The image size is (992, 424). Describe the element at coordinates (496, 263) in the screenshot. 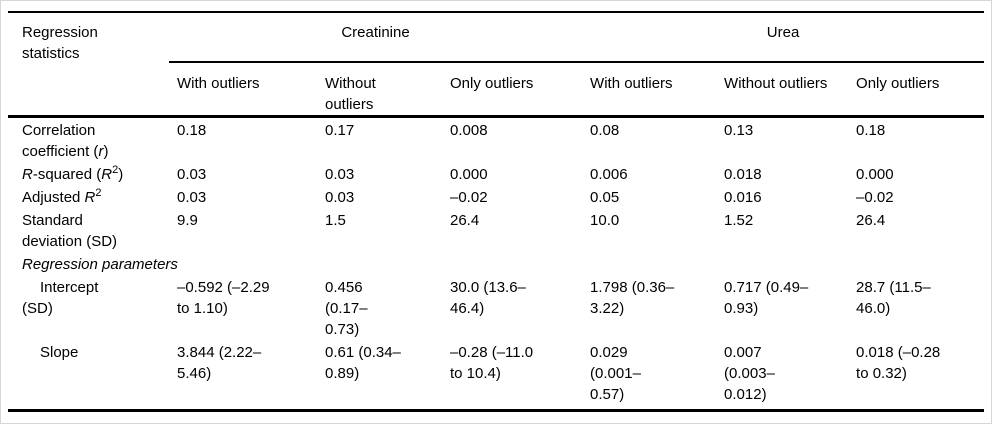

I see `section-row-regression-parameters: Regression parameters` at that location.